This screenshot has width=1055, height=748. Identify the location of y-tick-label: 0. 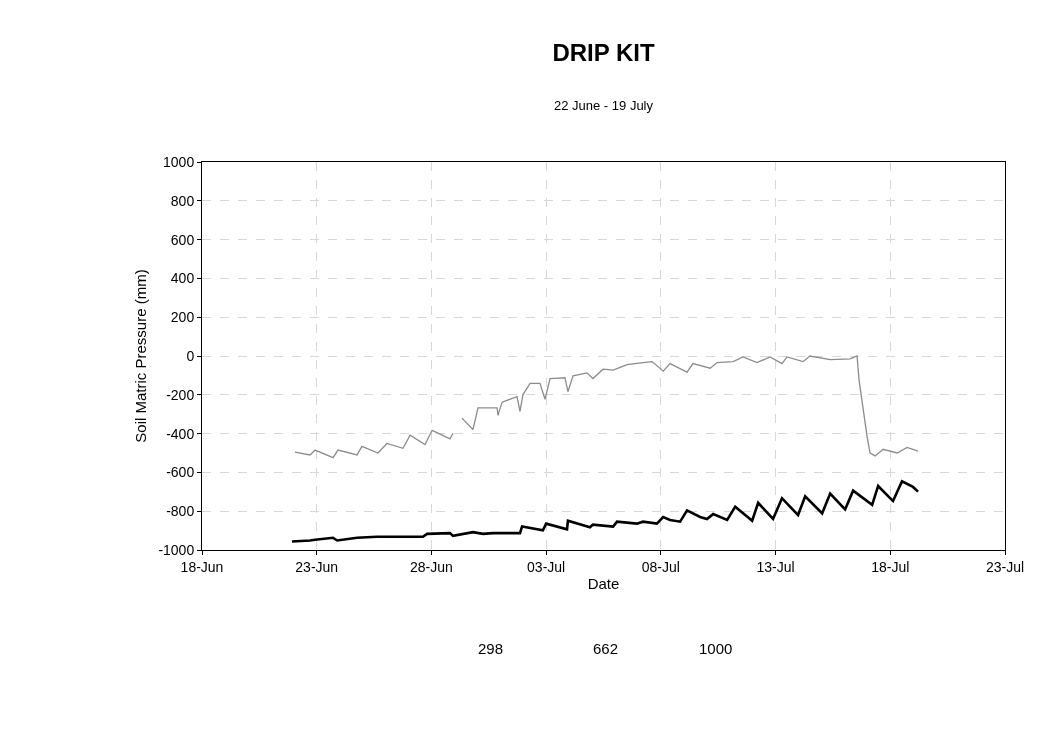
(190, 355).